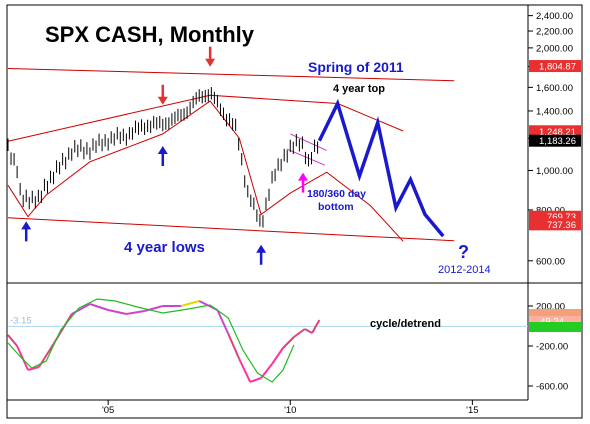 Image resolution: width=590 pixels, height=424 pixels. What do you see at coordinates (150, 34) in the screenshot?
I see `chart-title: SPX CASH, Monthly` at bounding box center [150, 34].